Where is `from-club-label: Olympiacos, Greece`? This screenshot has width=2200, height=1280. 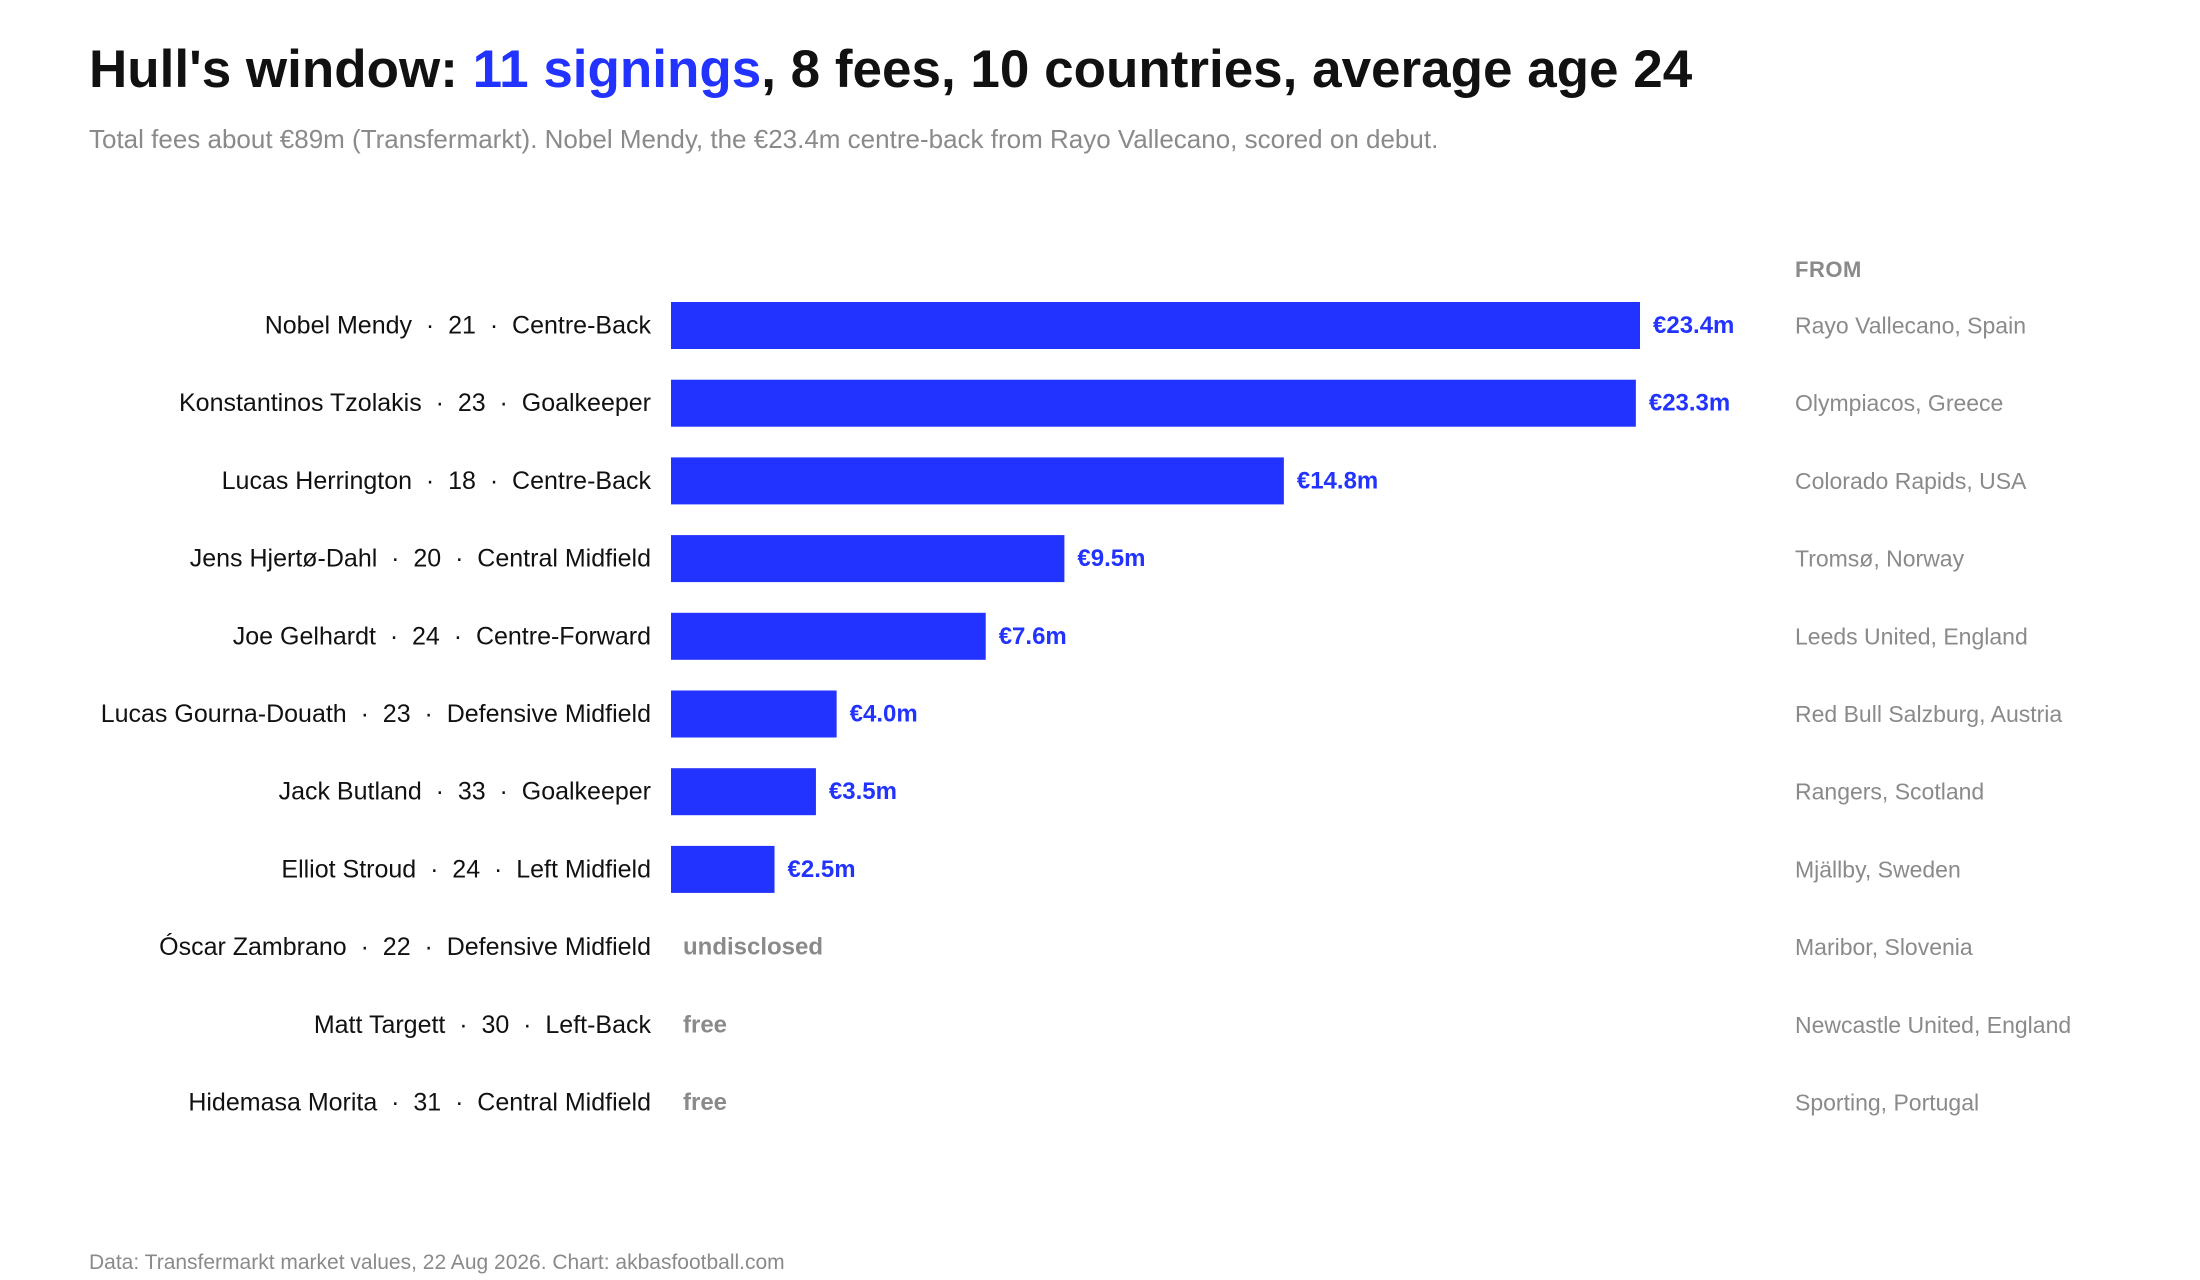 from-club-label: Olympiacos, Greece is located at coordinates (1899, 403).